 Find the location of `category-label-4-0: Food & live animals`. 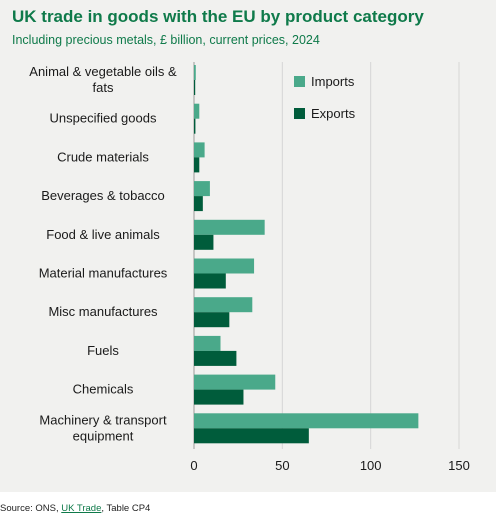

category-label-4-0: Food & live animals is located at coordinates (103, 234).